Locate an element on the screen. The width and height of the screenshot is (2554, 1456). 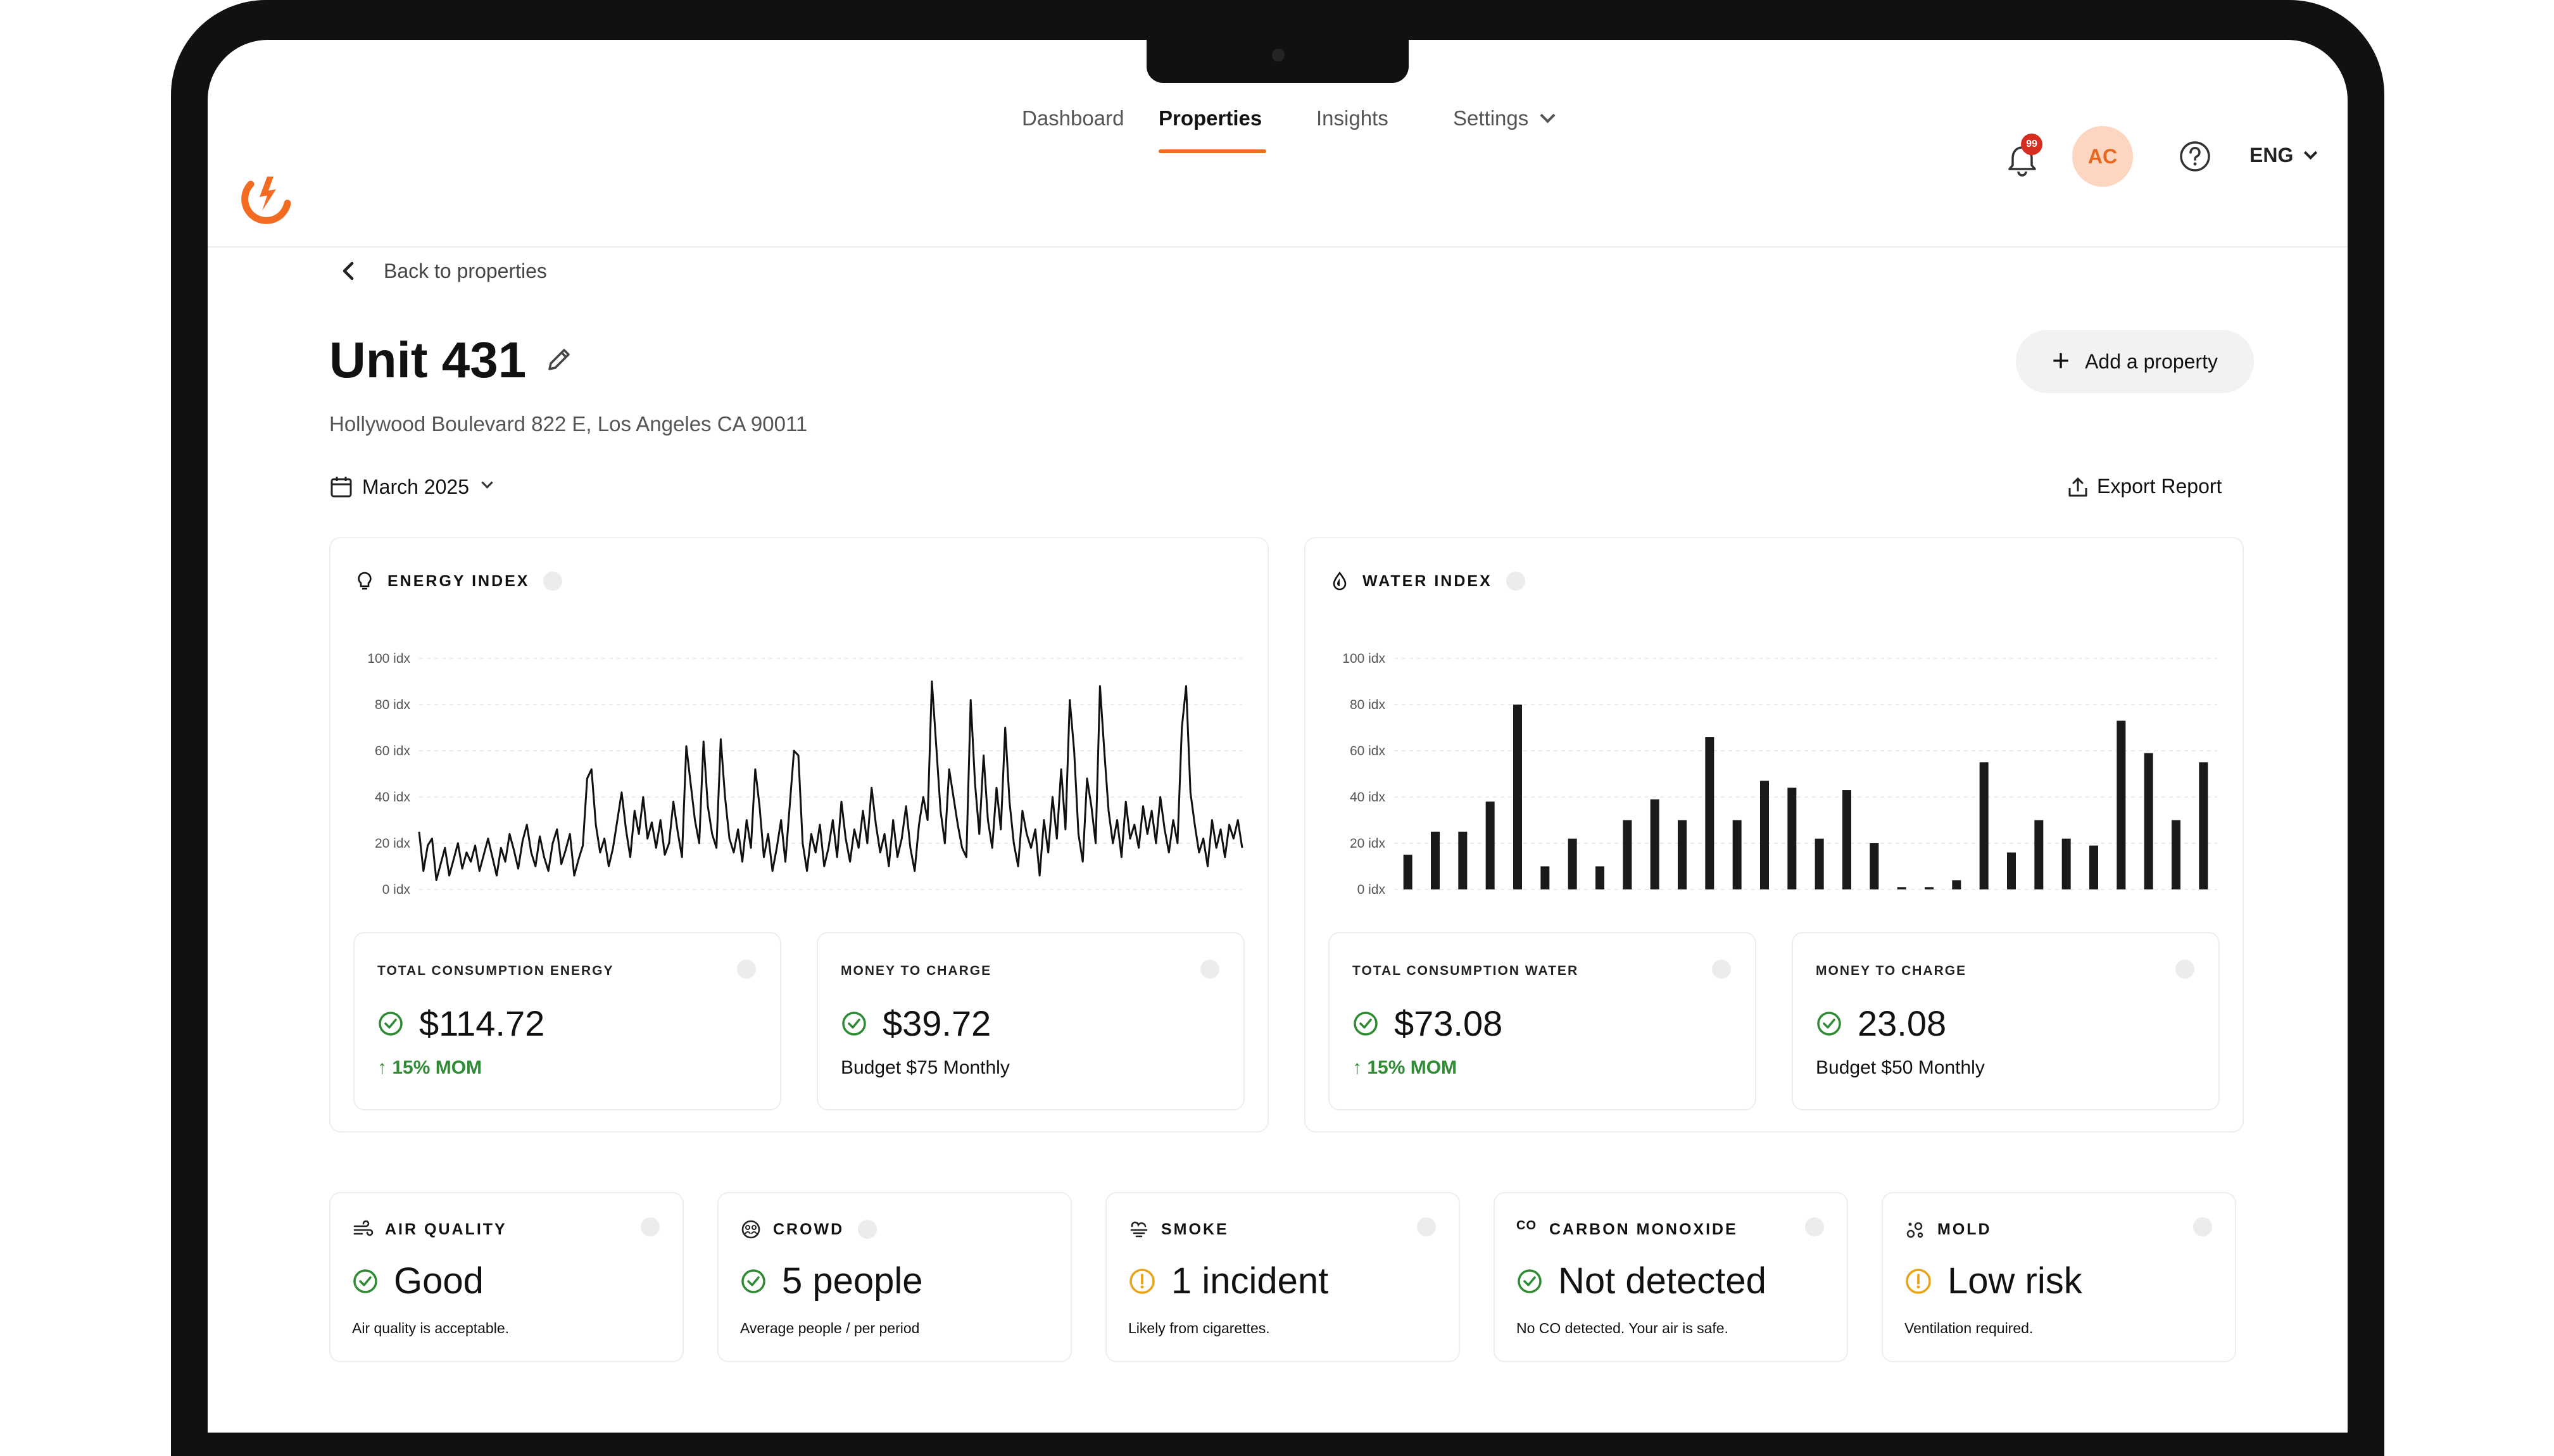
camera-notch is located at coordinates (1278, 61).